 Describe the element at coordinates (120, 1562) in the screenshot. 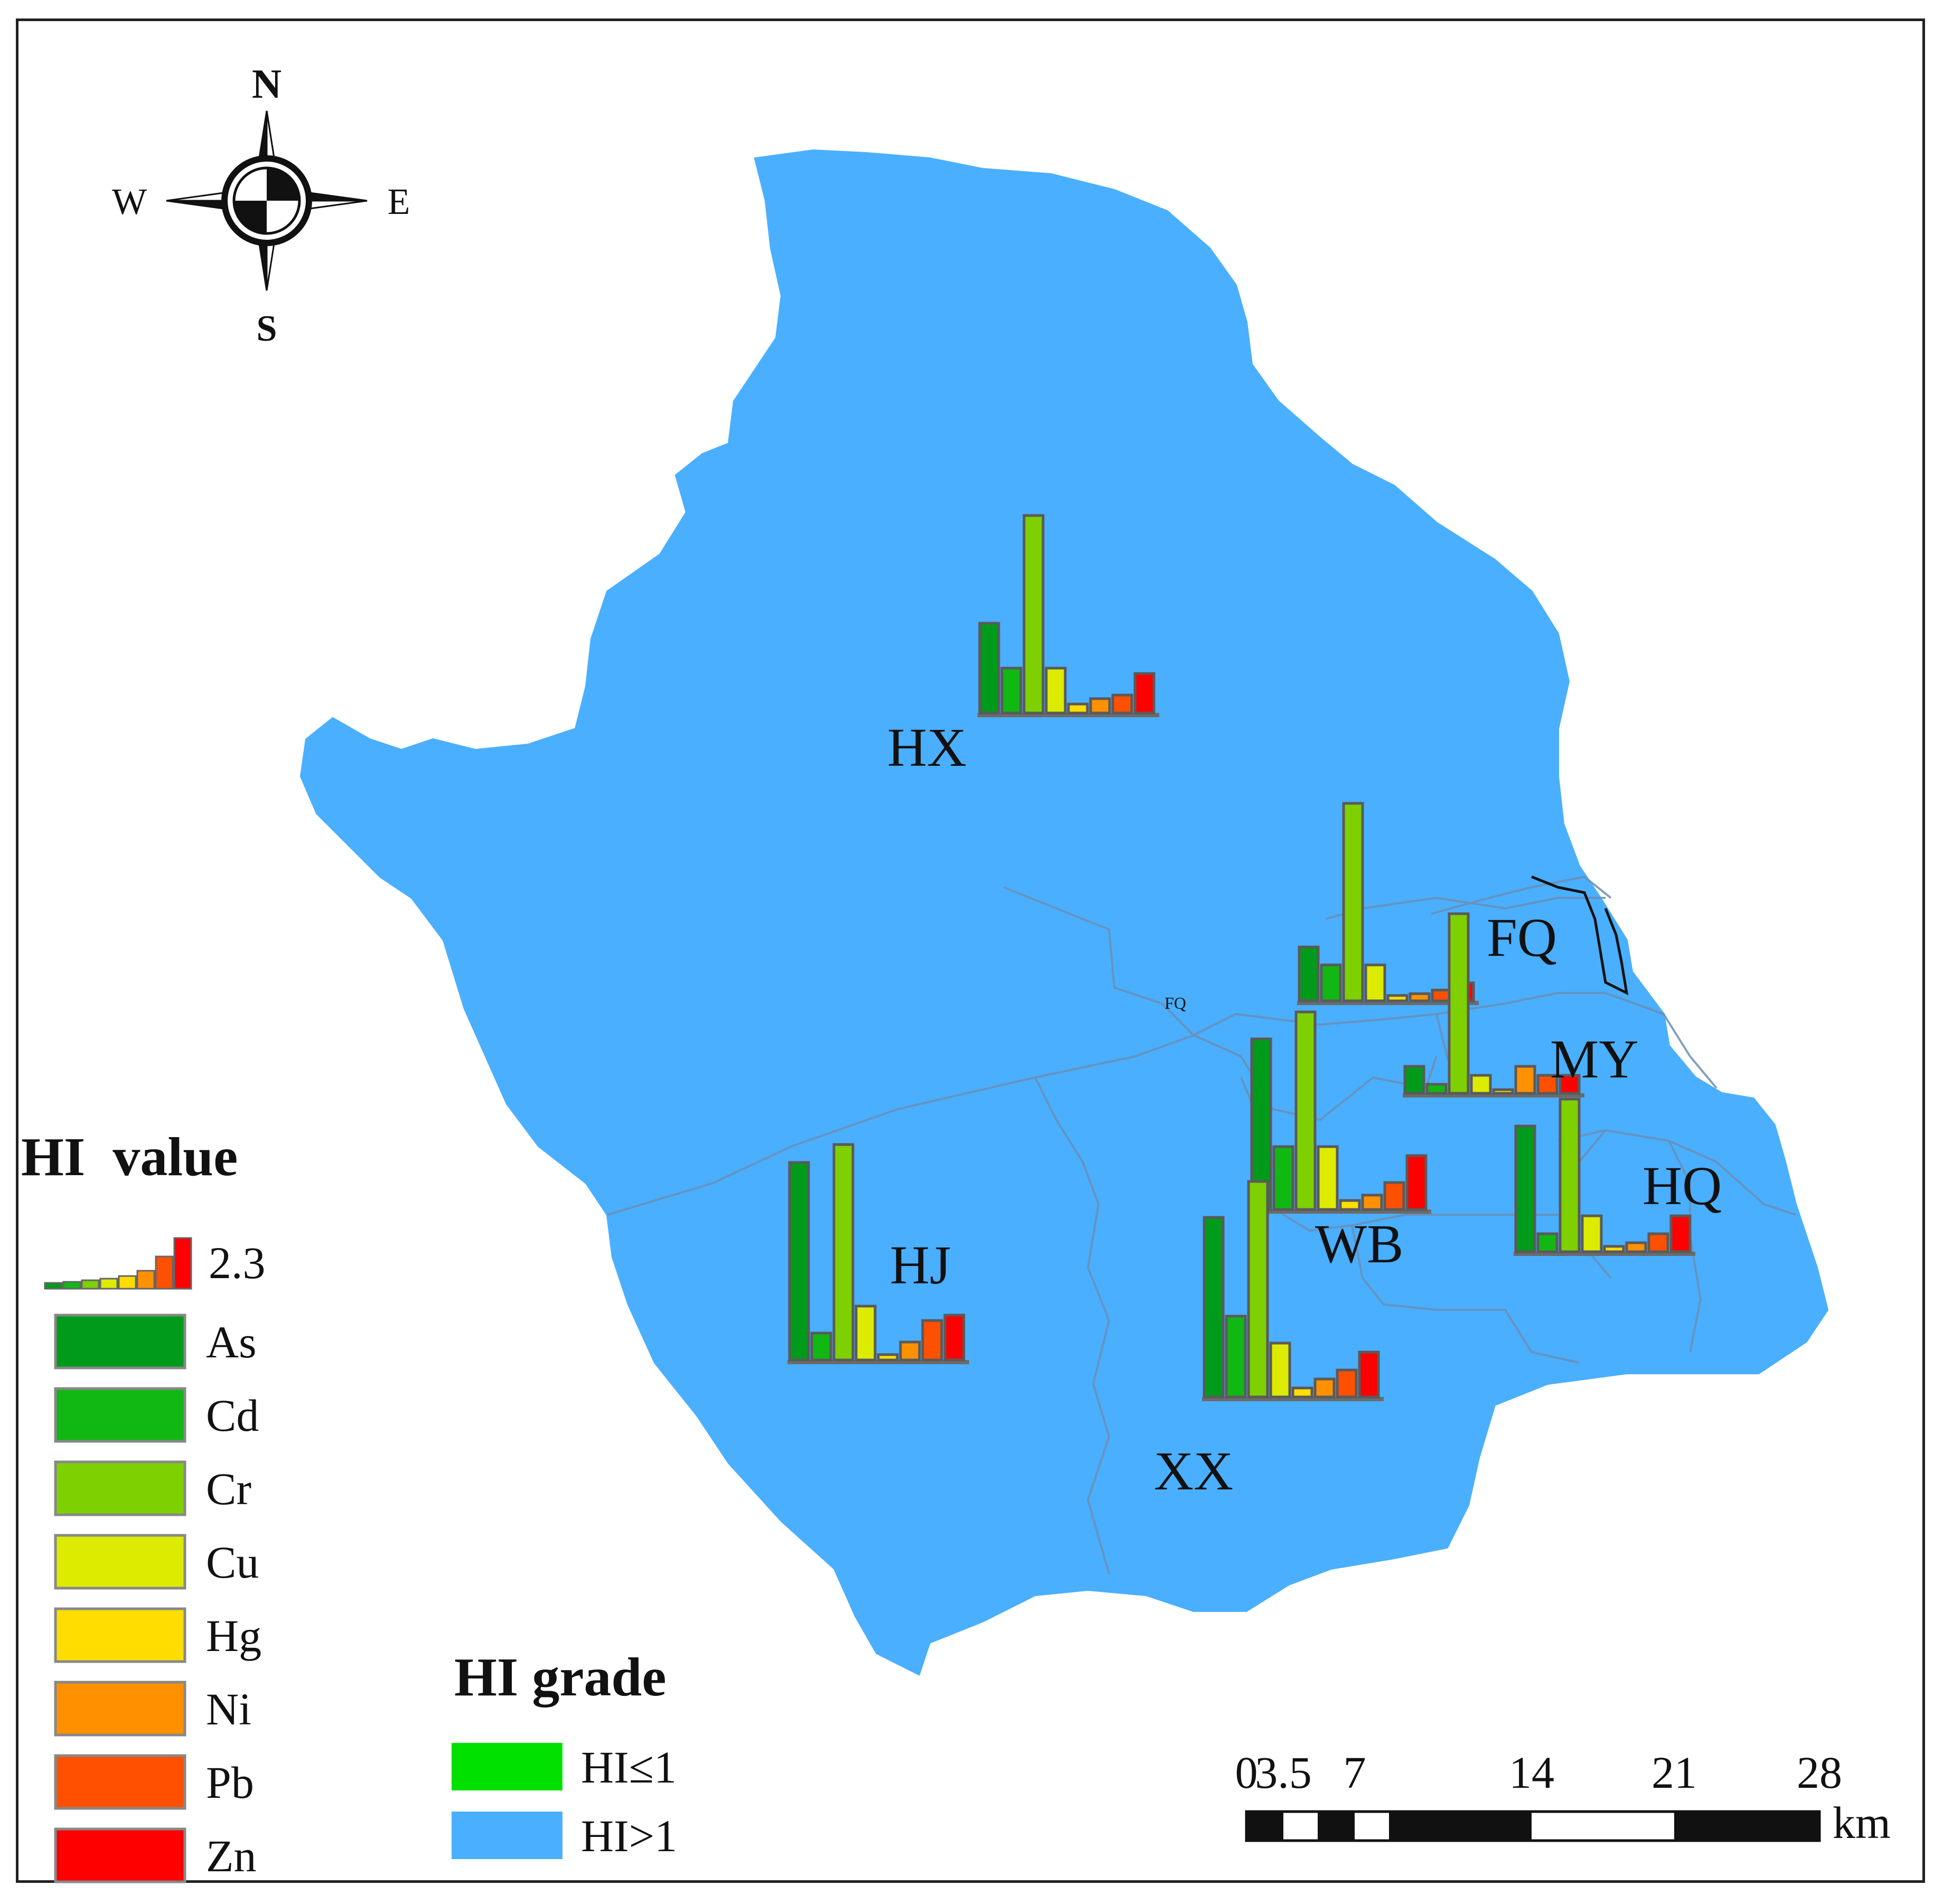

I see `legend-swatch-cu` at that location.